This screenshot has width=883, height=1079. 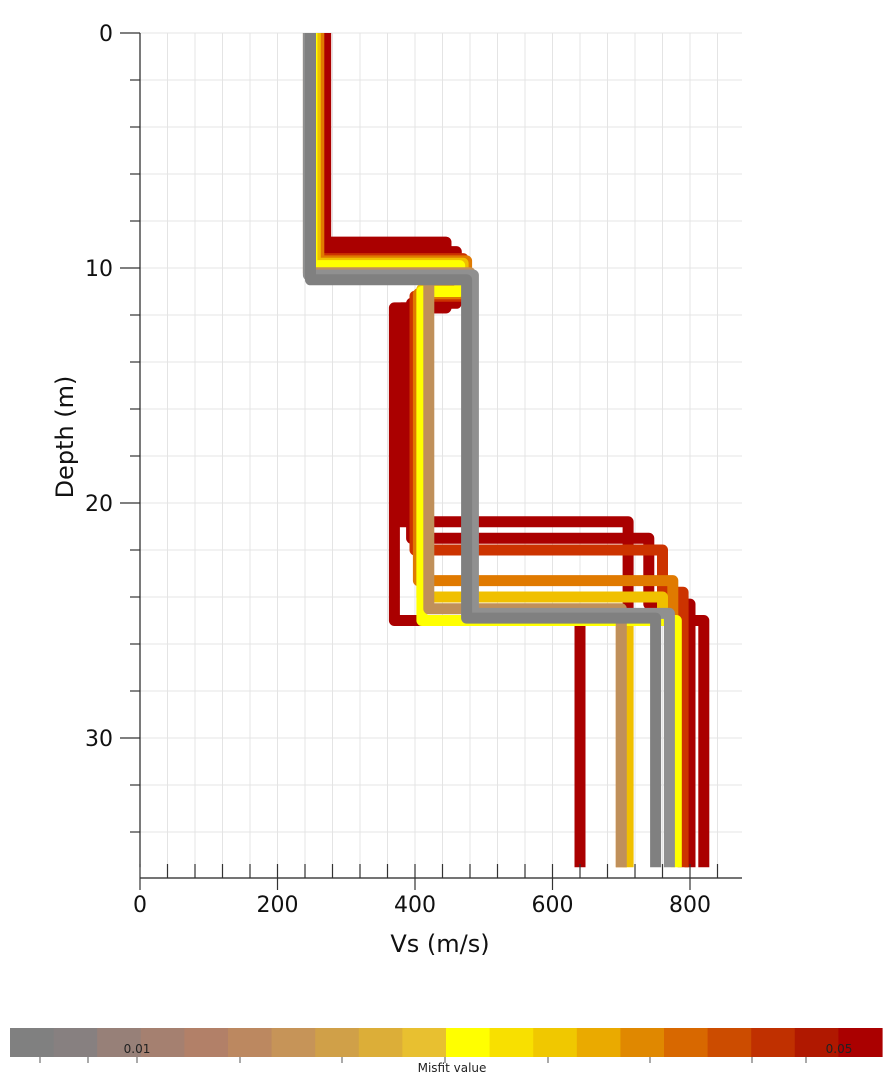 What do you see at coordinates (65, 437) in the screenshot?
I see `y-axis-title: Depth (m)` at bounding box center [65, 437].